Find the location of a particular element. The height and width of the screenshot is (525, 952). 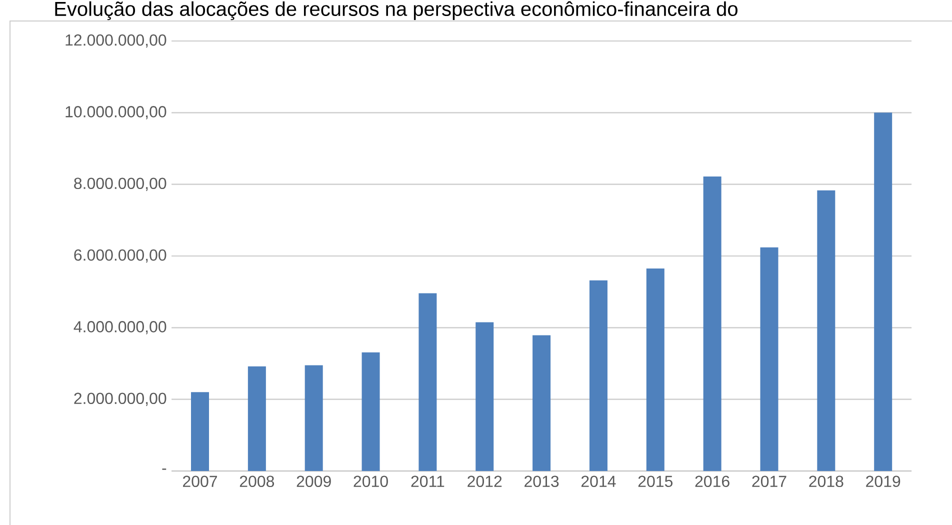

x-tick-label: 2019 is located at coordinates (883, 482).